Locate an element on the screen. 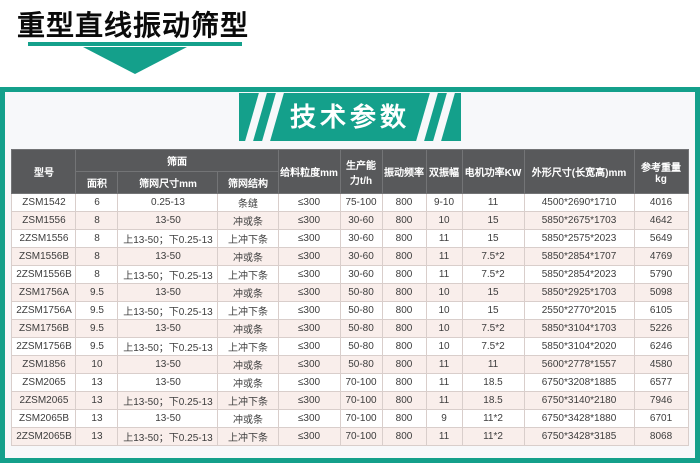  header-capacity: 生产能力t/h is located at coordinates (361, 171).